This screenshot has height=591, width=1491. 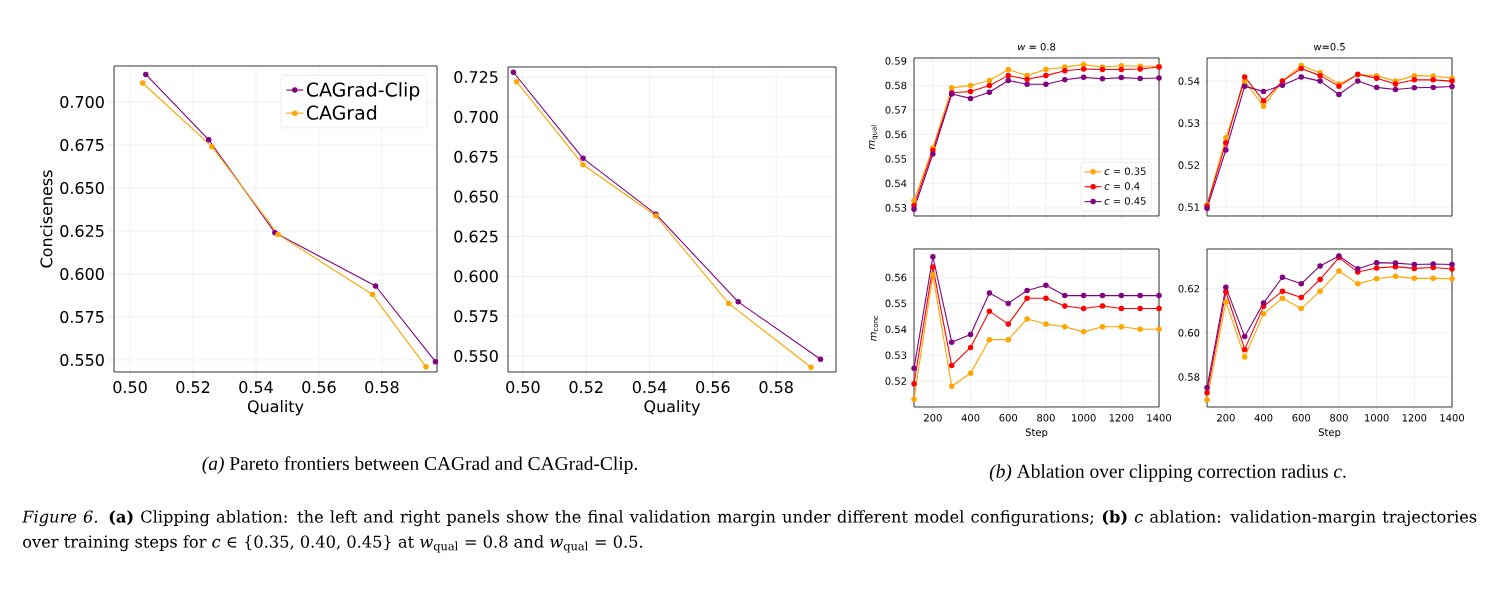 I want to click on legend-label: c = 0.45, so click(x=1125, y=201).